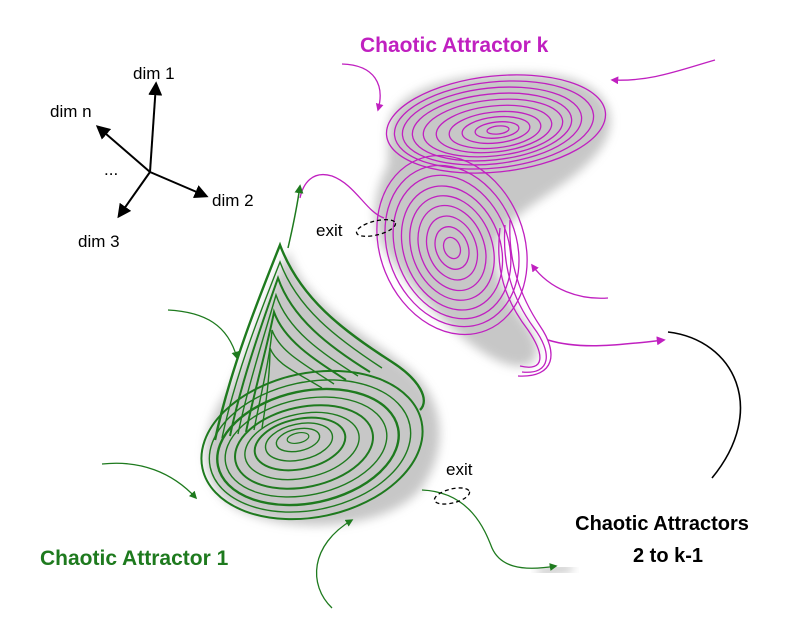  I want to click on axis-dimn-label: dim n, so click(71, 111).